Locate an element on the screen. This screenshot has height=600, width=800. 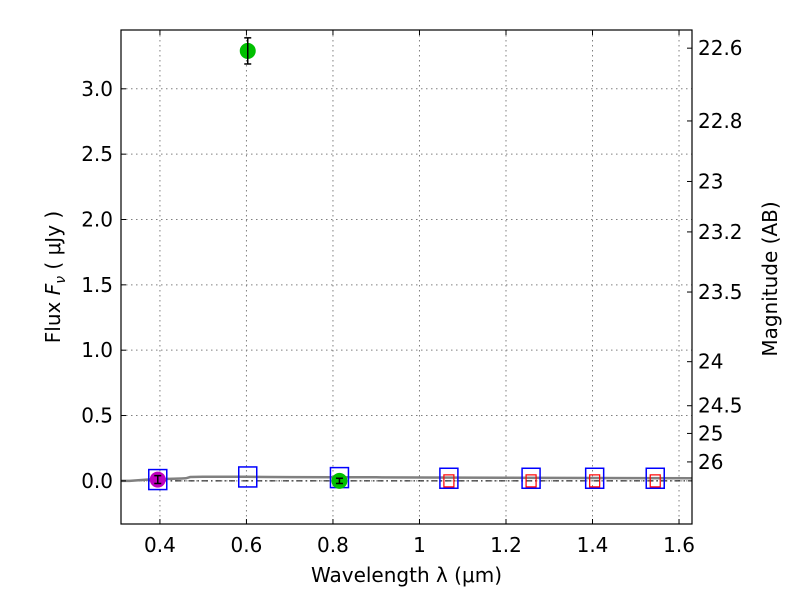
y-tick-label: 1.5 is located at coordinates (97, 285).